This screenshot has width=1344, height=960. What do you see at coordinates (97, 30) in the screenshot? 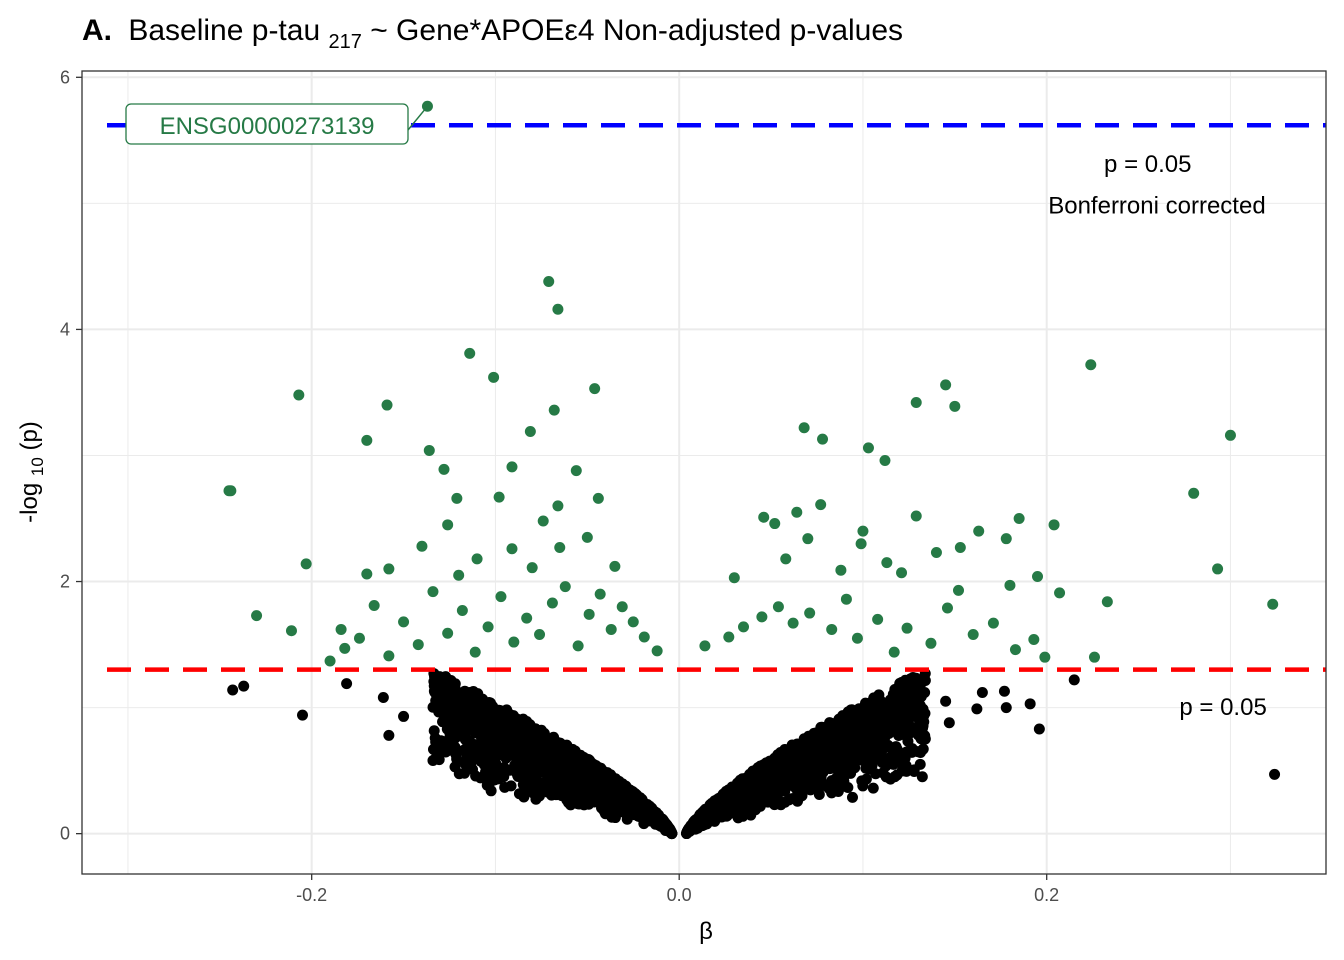
I see `title-panel-letter: A.` at bounding box center [97, 30].